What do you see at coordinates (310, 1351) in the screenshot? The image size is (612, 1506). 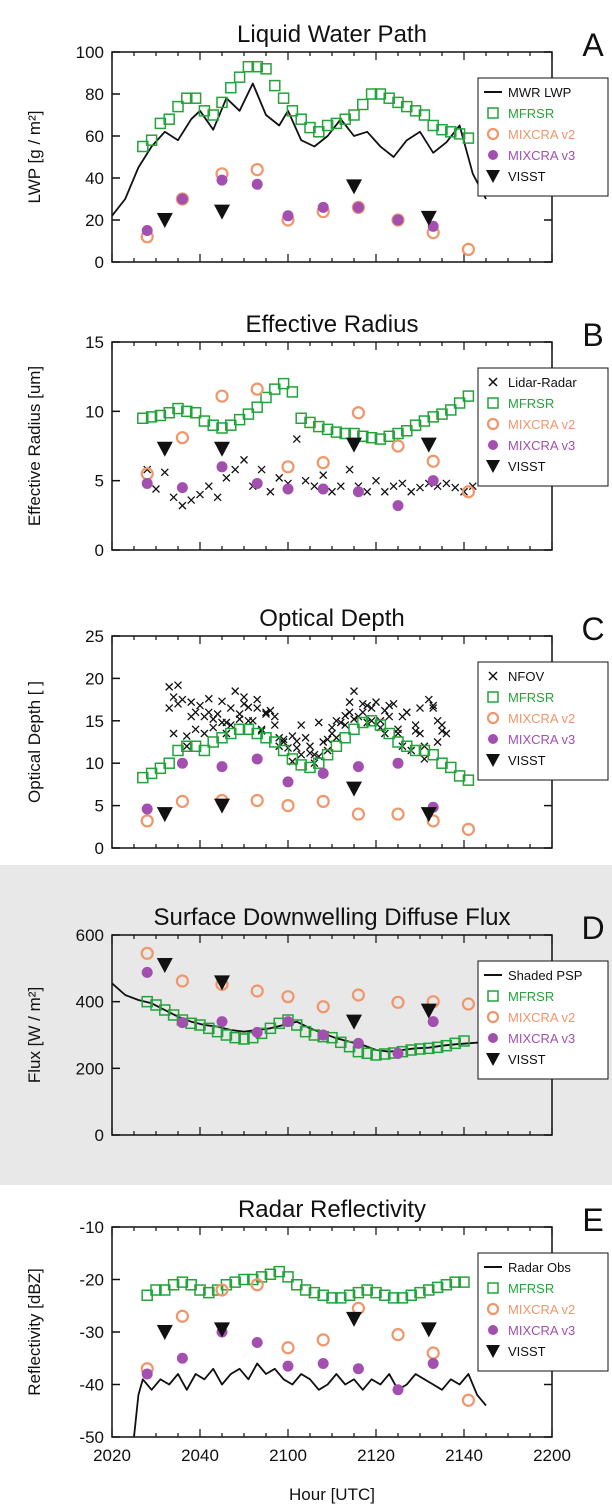 I see `plot-area` at bounding box center [310, 1351].